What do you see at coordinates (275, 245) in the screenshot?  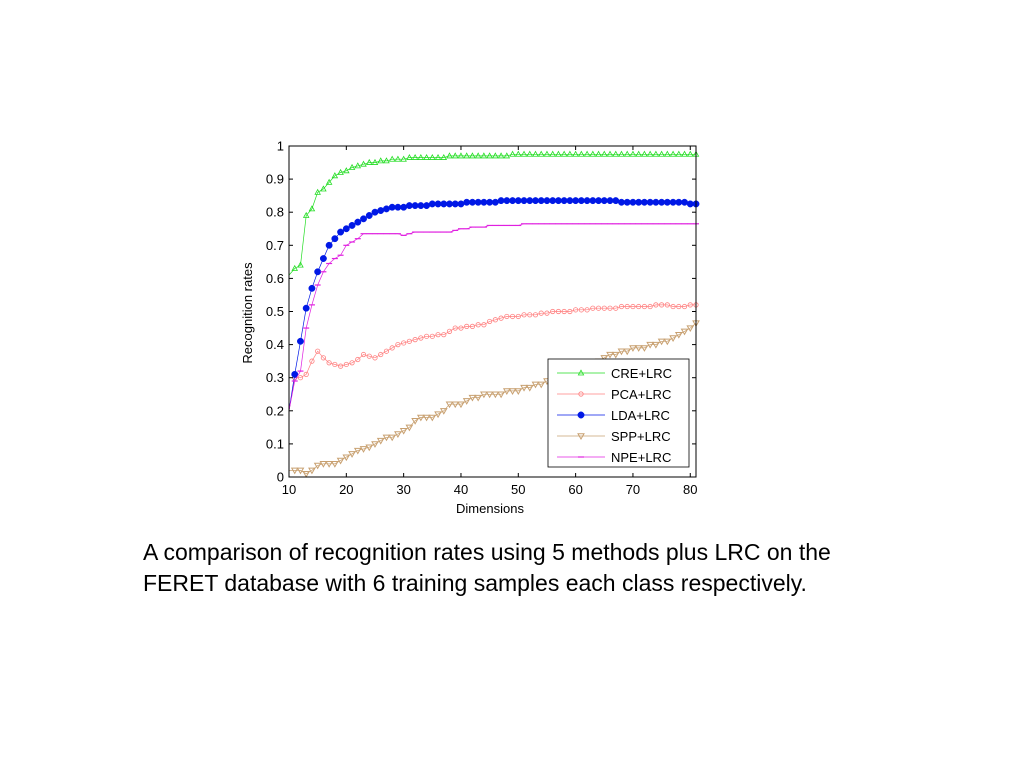 I see `y-tick-label: 0.7` at bounding box center [275, 245].